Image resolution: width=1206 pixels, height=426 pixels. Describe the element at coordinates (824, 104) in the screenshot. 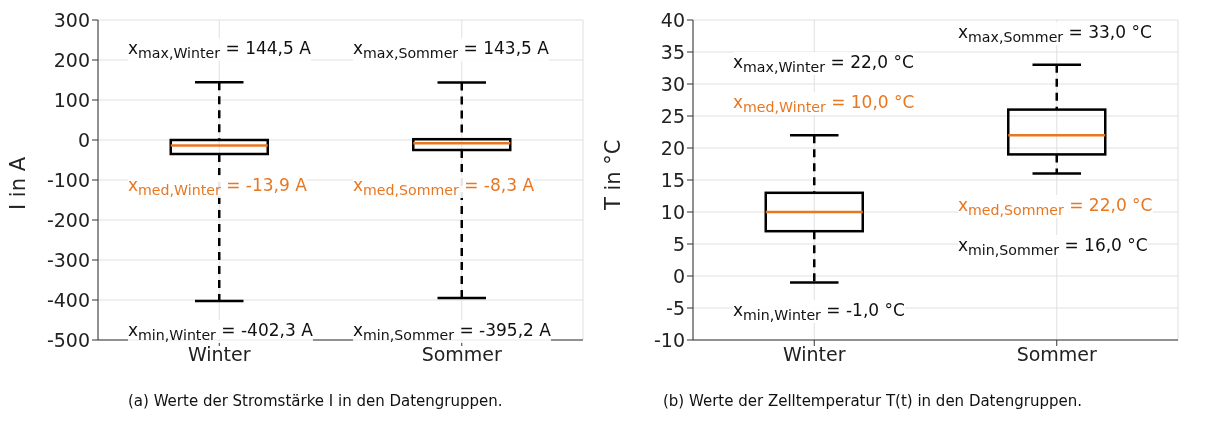

I see `annotation: x$_{med,Winter}$ = 10,0 °C` at that location.